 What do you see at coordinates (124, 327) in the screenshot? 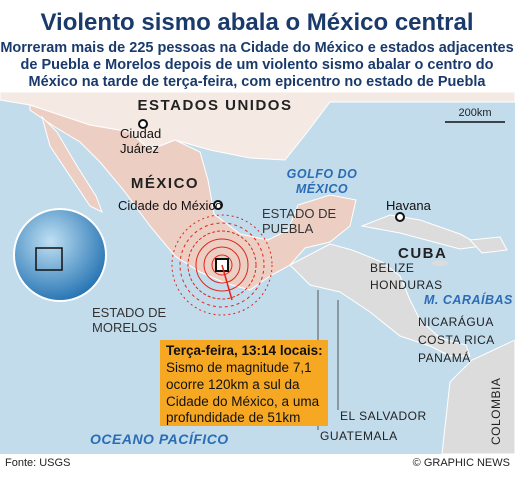
I see `state-label: MORELOS` at bounding box center [124, 327].